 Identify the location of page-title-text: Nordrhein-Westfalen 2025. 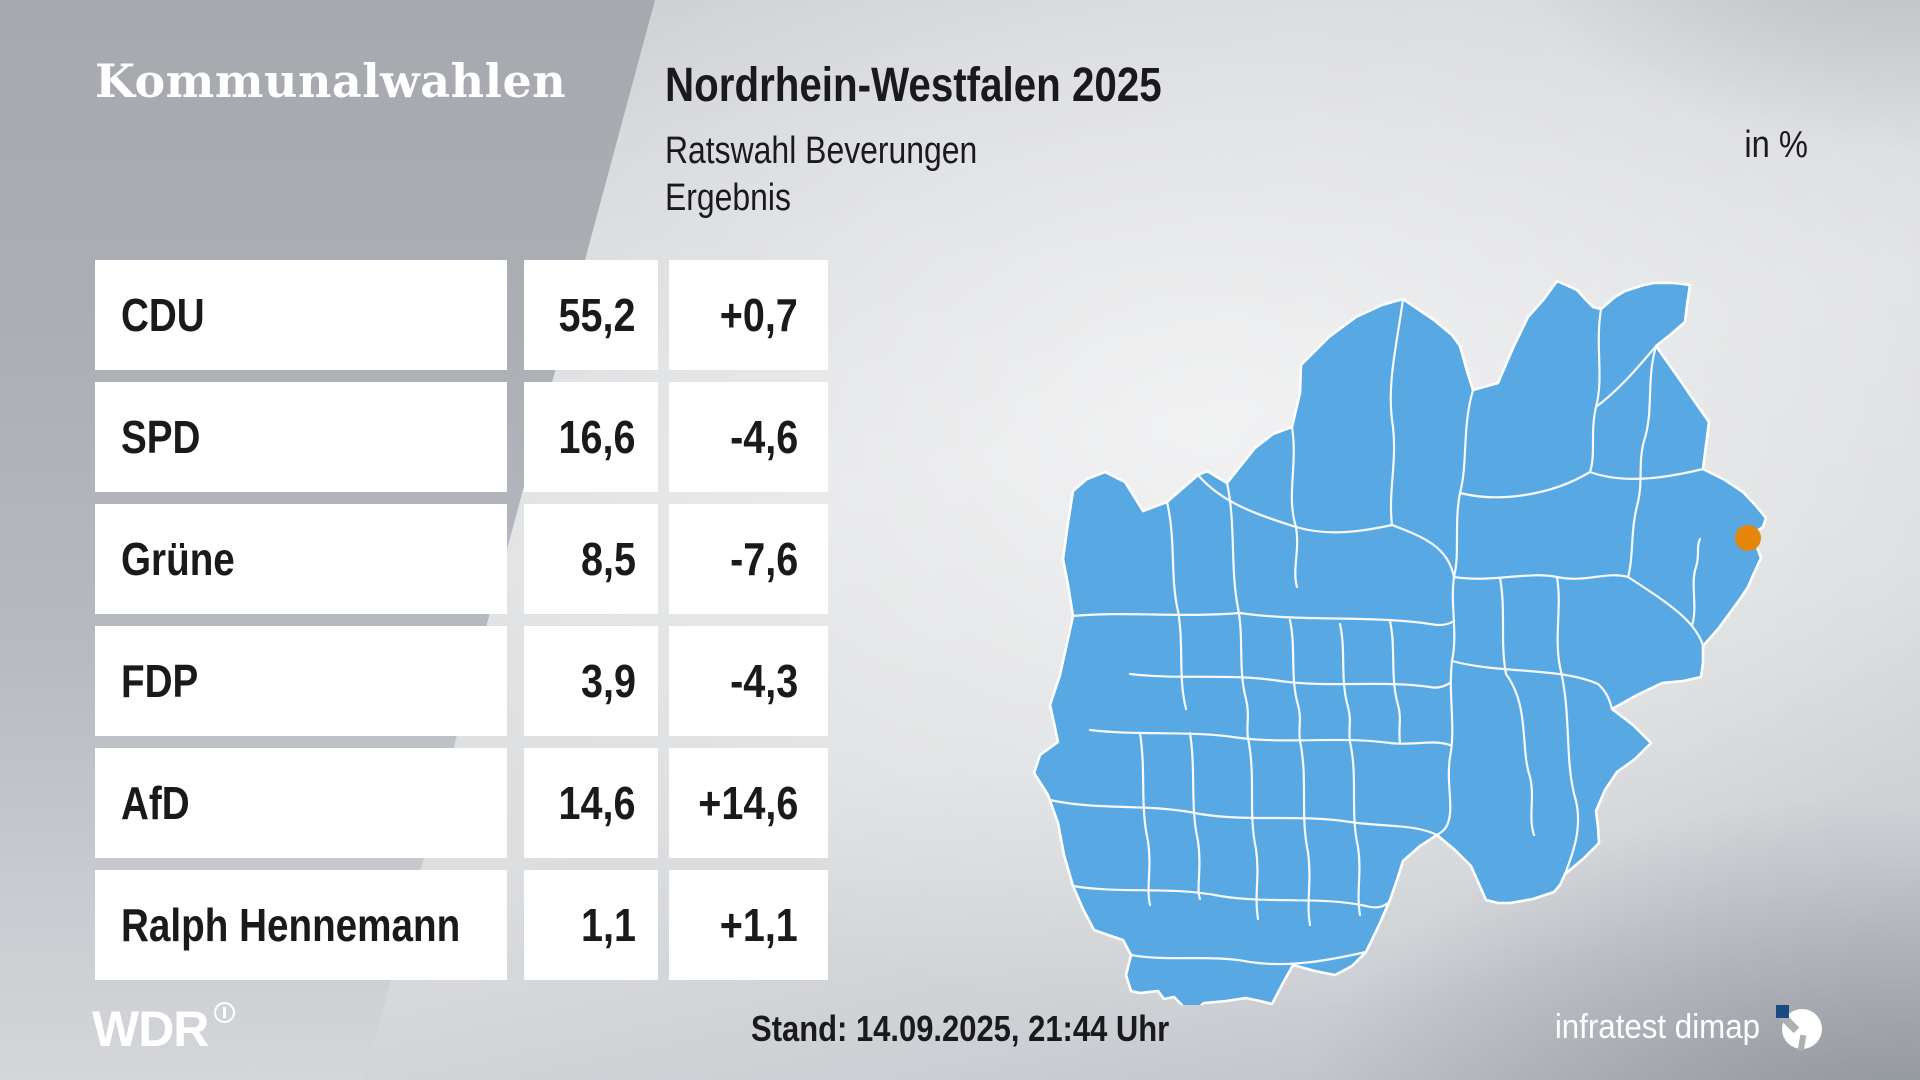
(913, 85).